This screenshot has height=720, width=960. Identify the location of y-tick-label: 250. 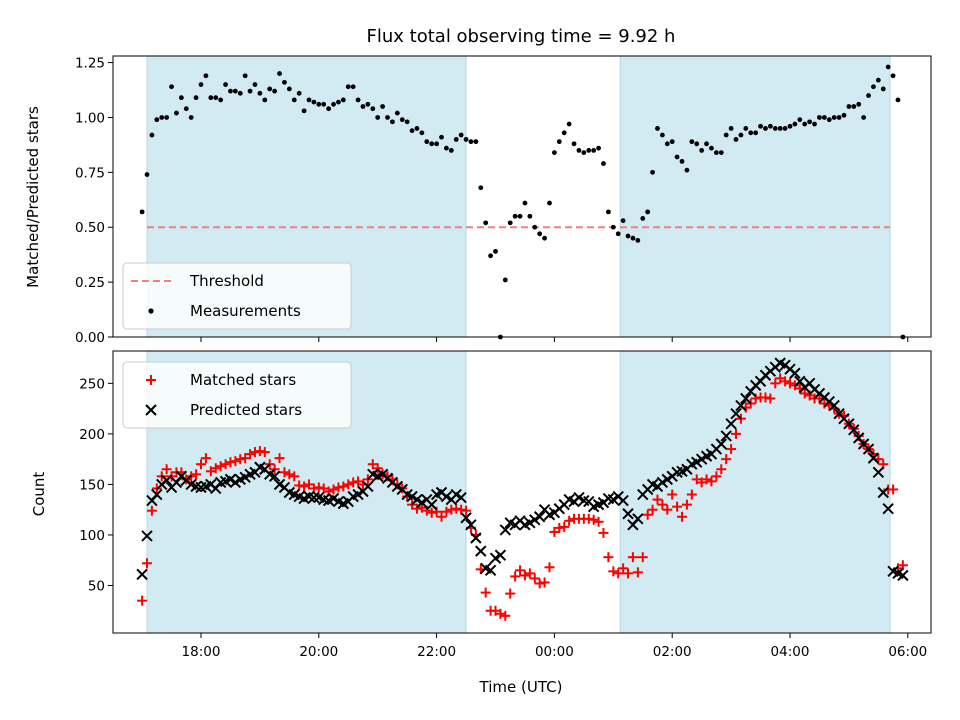
(92, 384).